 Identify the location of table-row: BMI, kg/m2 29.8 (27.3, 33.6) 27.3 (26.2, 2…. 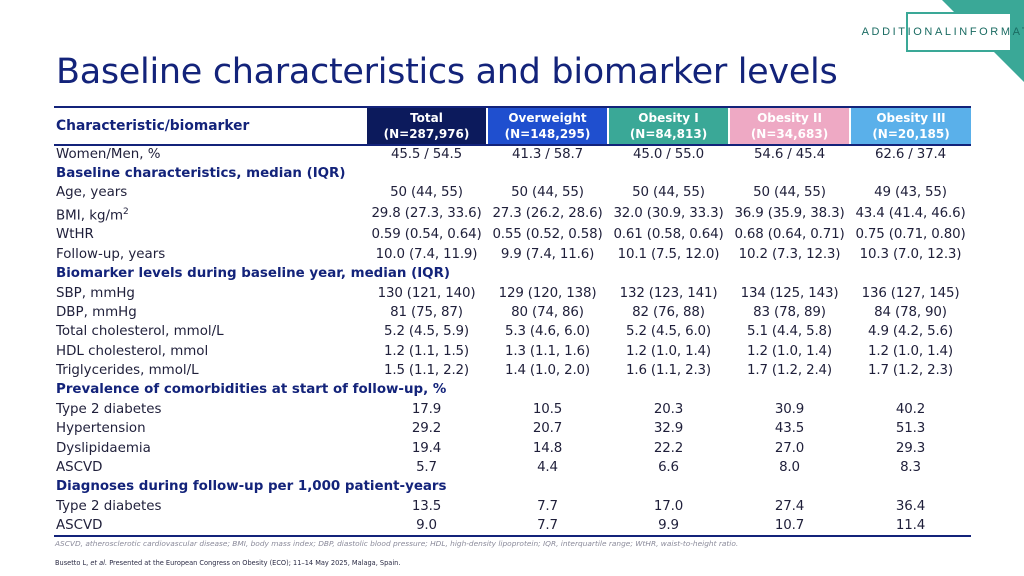
(512, 214).